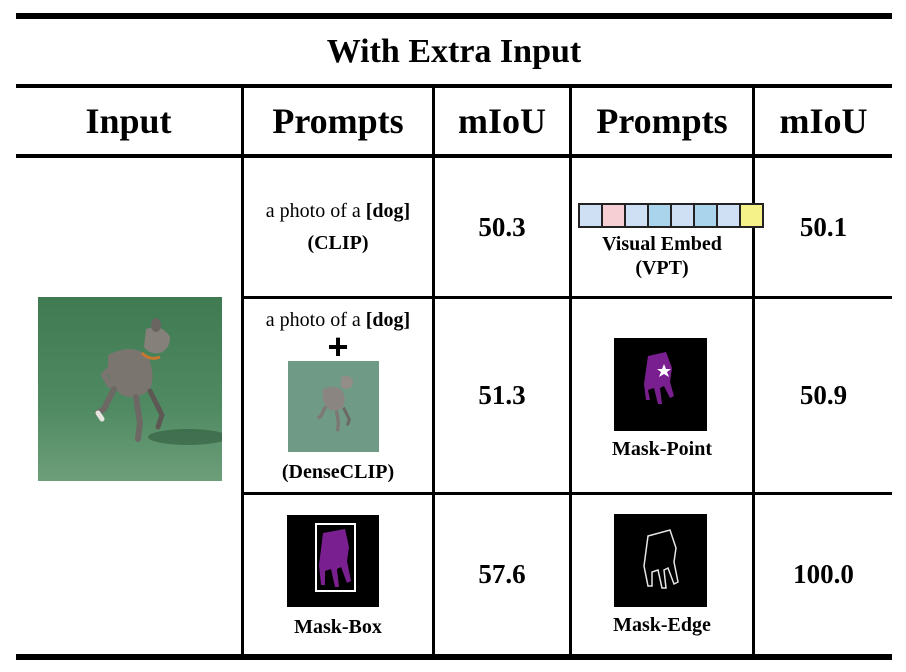  What do you see at coordinates (338, 121) in the screenshot?
I see `header-prompts-1: Prompts` at bounding box center [338, 121].